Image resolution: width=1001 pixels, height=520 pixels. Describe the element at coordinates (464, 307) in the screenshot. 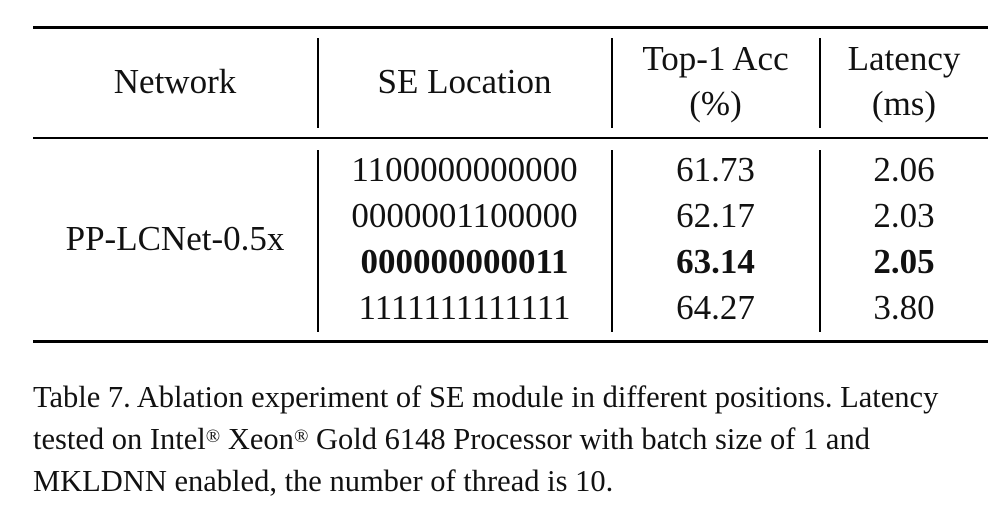

I see `table-row-4-se-location: 1111111111111` at that location.